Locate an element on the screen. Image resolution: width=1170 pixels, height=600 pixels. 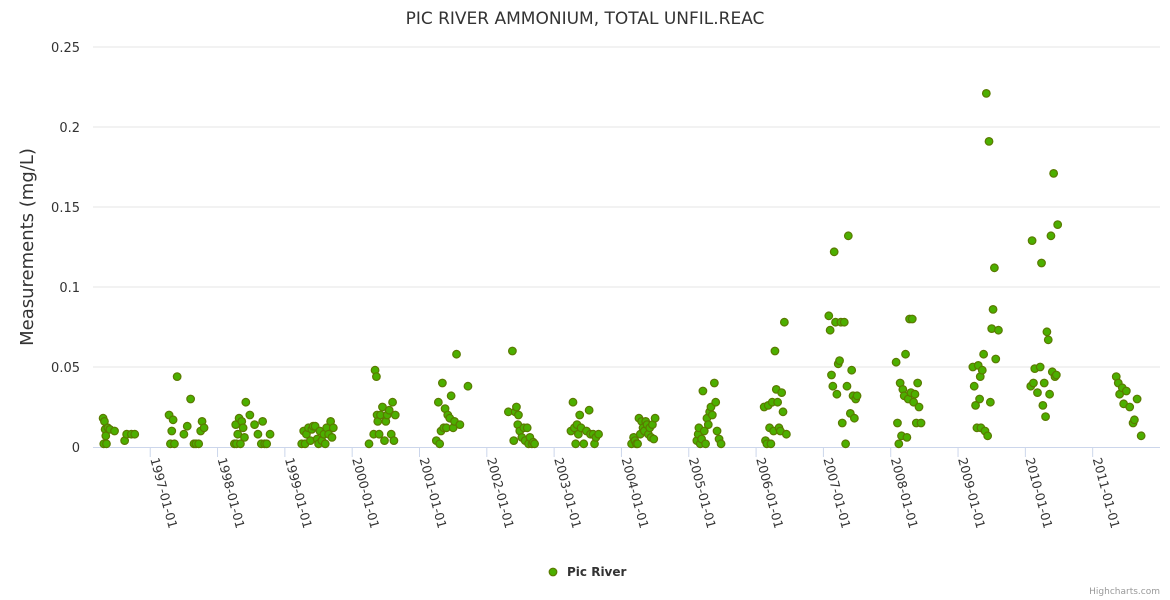
legend-label: Pic River is located at coordinates (597, 572).